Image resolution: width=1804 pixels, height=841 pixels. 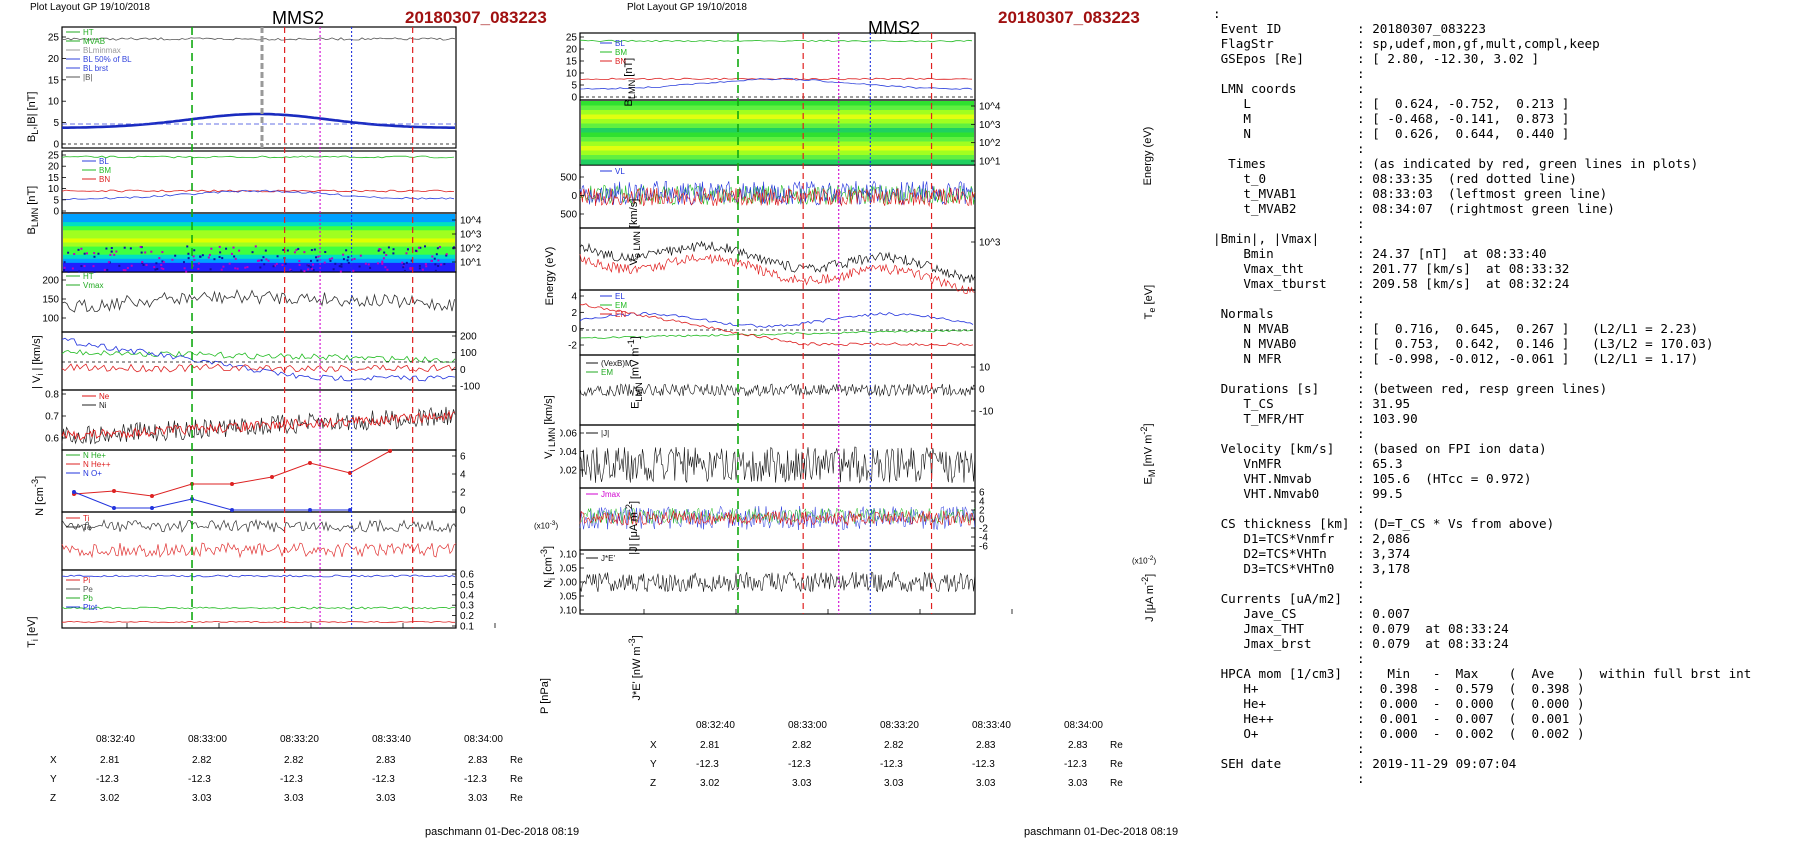 I want to click on coord-value: 2.81, so click(x=710, y=745).